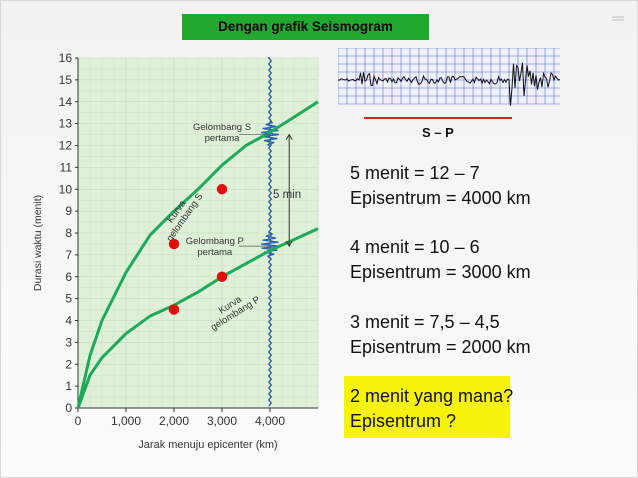 The height and width of the screenshot is (478, 638). What do you see at coordinates (78, 421) in the screenshot?
I see `x-tick-label: 0` at bounding box center [78, 421].